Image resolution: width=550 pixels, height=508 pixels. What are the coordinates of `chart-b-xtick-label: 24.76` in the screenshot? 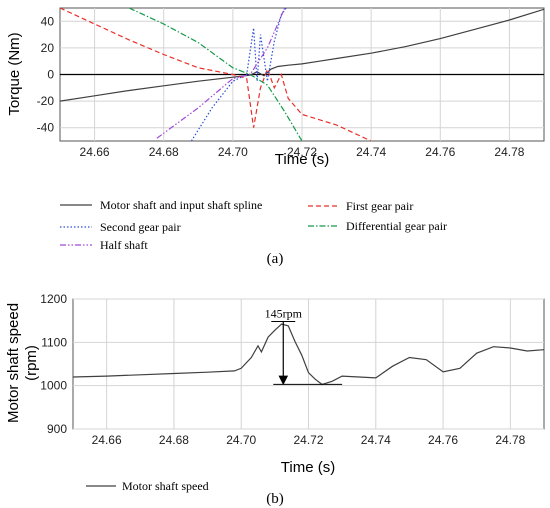 It's located at (443, 440).